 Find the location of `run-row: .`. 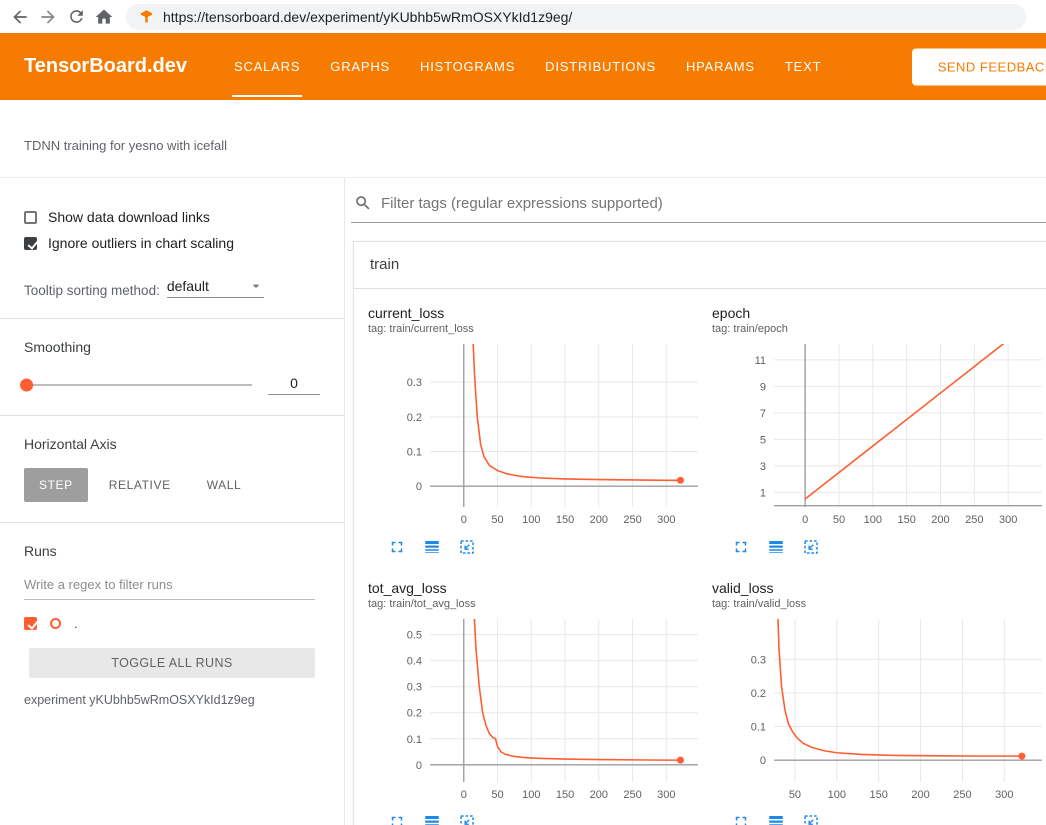

run-row: . is located at coordinates (172, 623).